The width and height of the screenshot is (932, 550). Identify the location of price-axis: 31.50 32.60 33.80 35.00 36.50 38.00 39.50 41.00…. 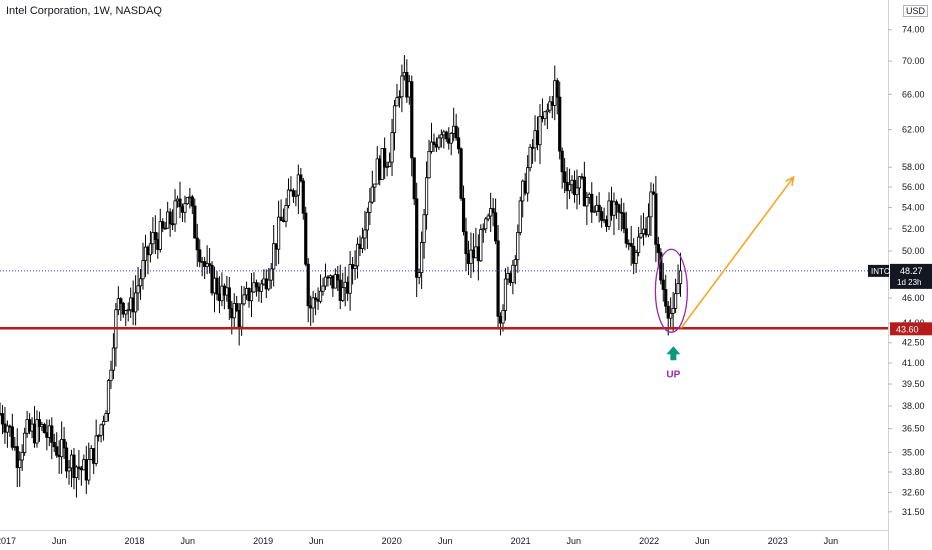
(900, 275).